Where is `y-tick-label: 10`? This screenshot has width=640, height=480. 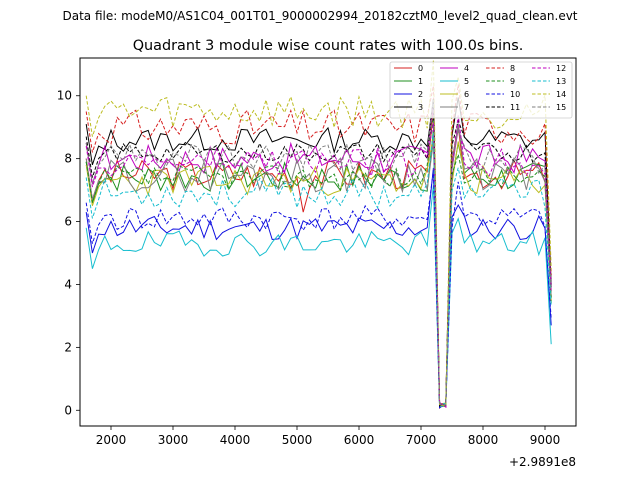 y-tick-label: 10 is located at coordinates (64, 96).